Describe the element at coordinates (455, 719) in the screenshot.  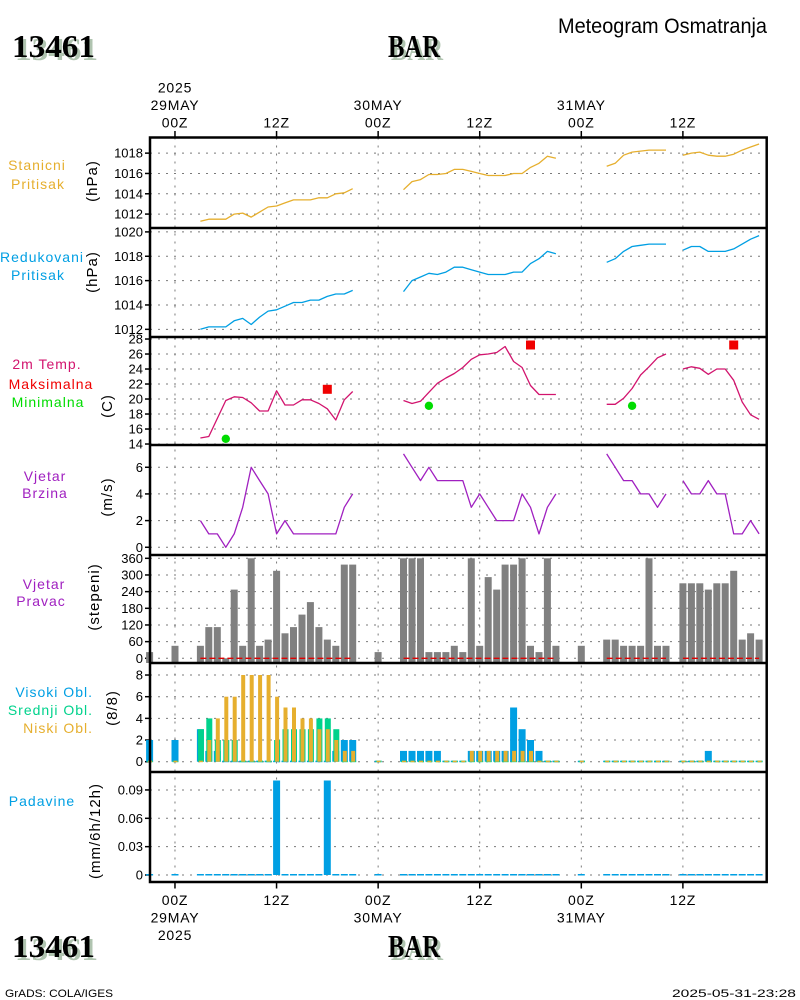
I see `cloud-low-series` at that location.